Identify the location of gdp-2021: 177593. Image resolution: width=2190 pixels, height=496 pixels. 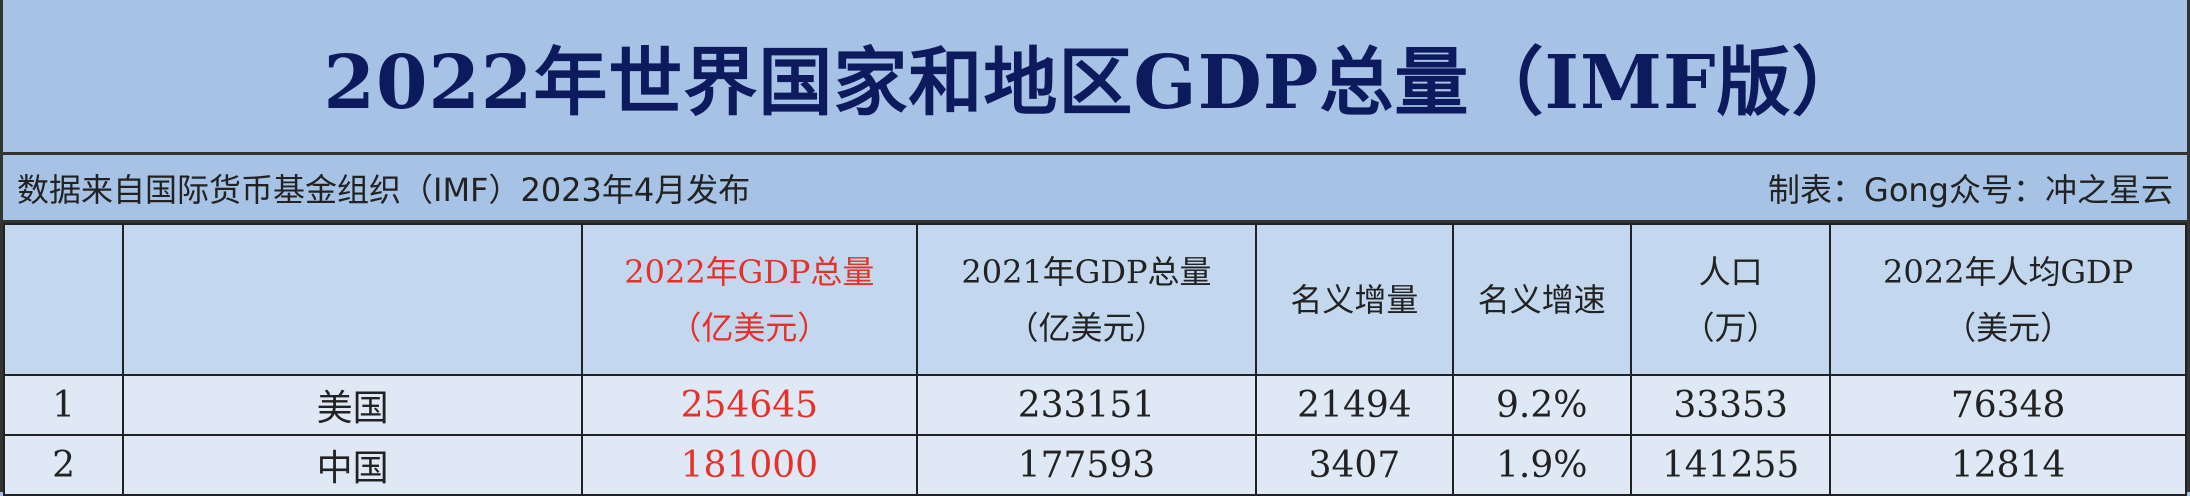
(1086, 465).